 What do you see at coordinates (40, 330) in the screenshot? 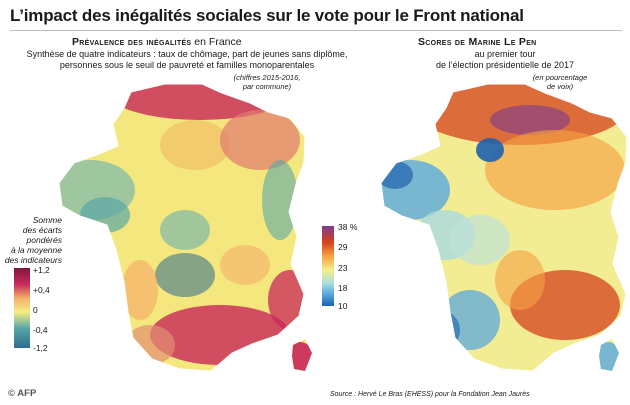
I see `left-legend-tick: -0,4` at bounding box center [40, 330].